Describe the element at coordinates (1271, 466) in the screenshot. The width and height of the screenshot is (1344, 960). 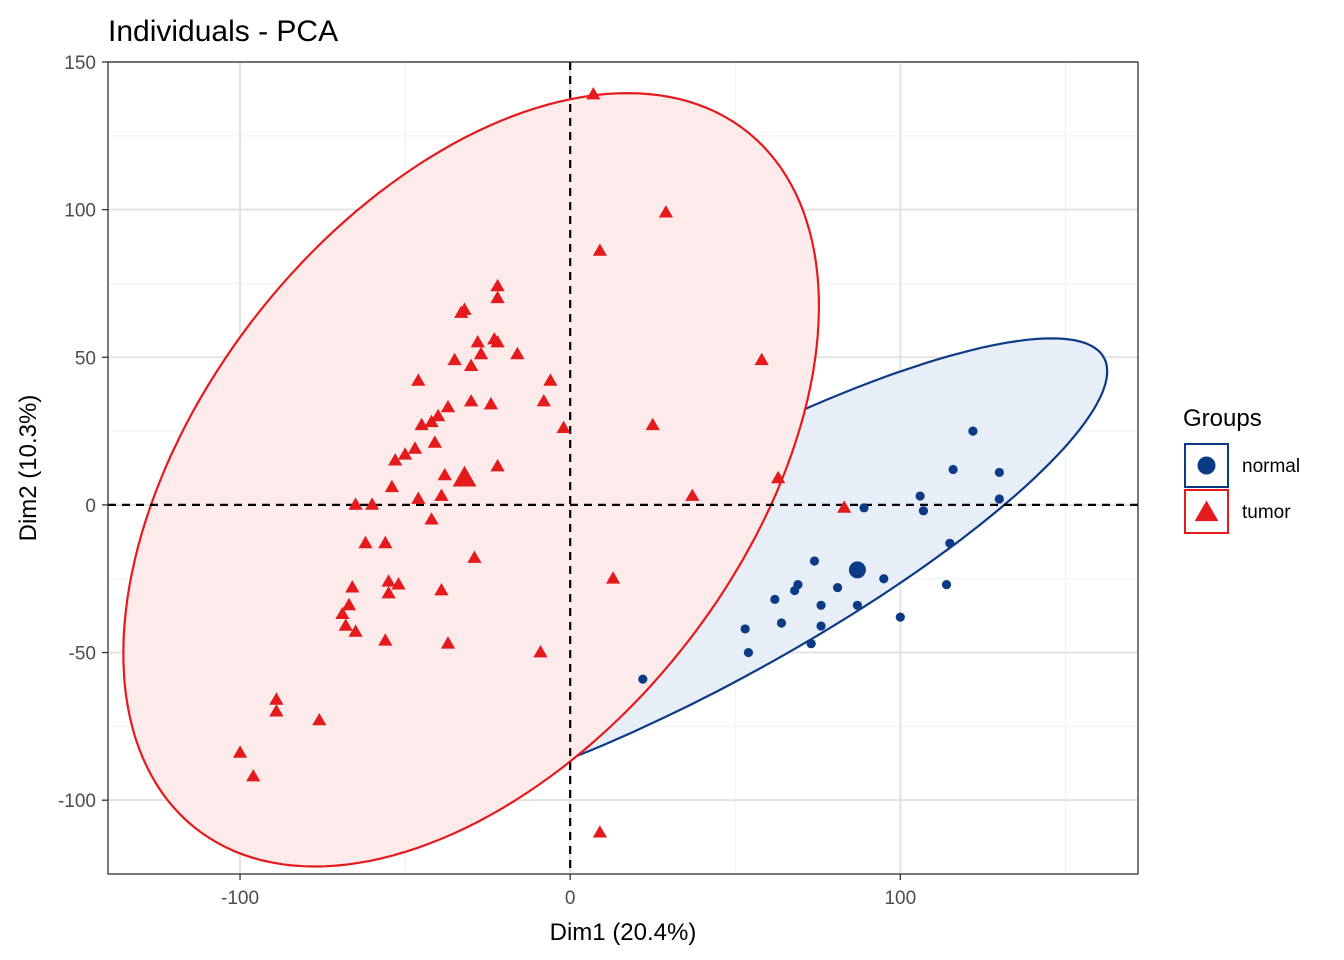
I see `legend-label-normal: normal` at that location.